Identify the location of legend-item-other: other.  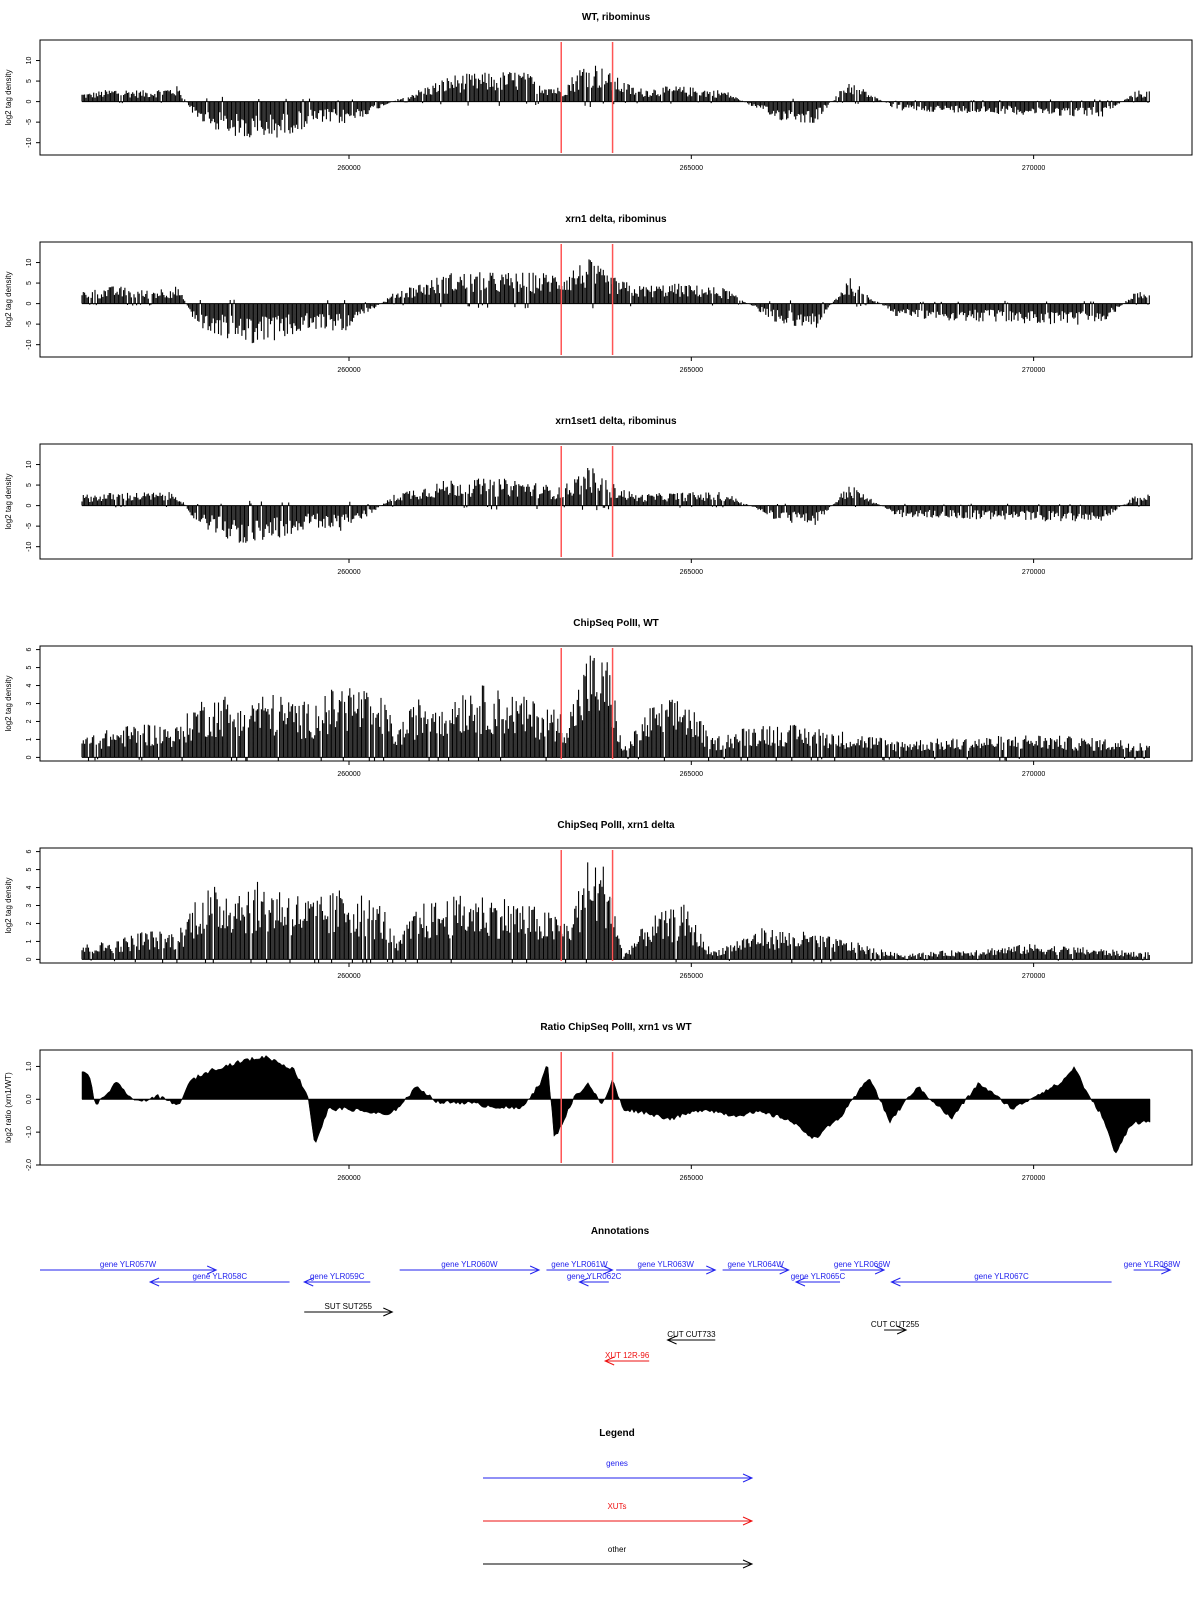
(618, 1557).